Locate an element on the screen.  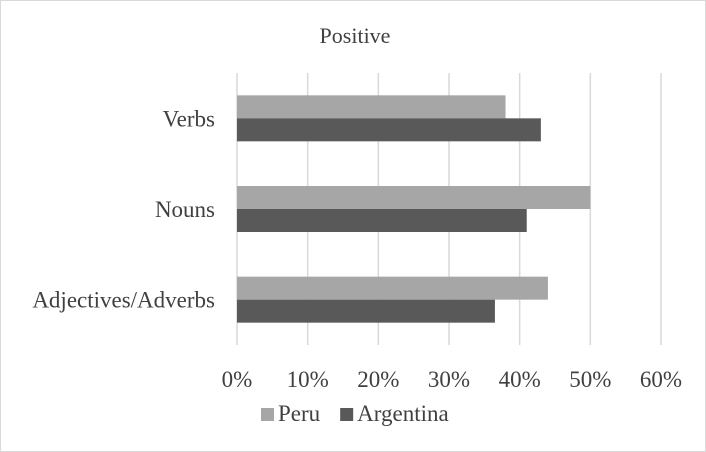
category-label-0: Verbs is located at coordinates (189, 118).